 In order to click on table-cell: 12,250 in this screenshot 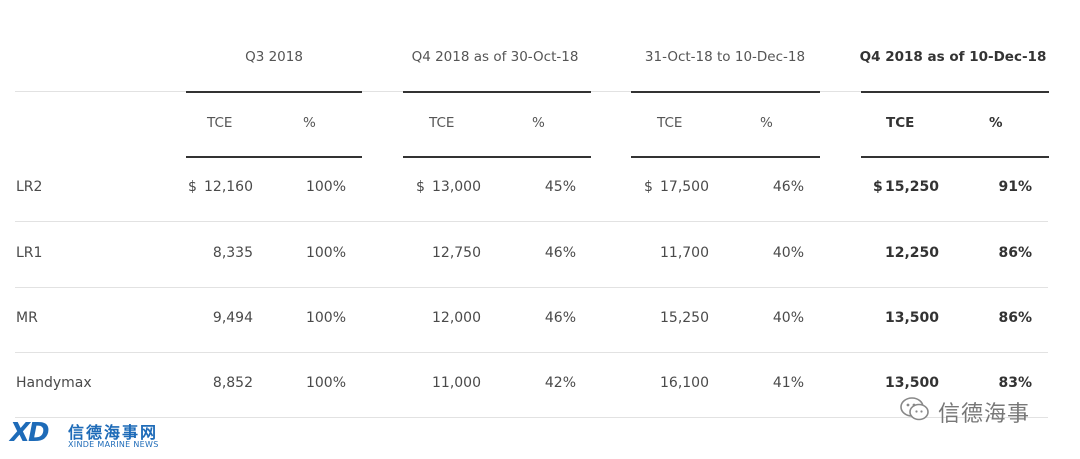, I will do `click(911, 253)`.